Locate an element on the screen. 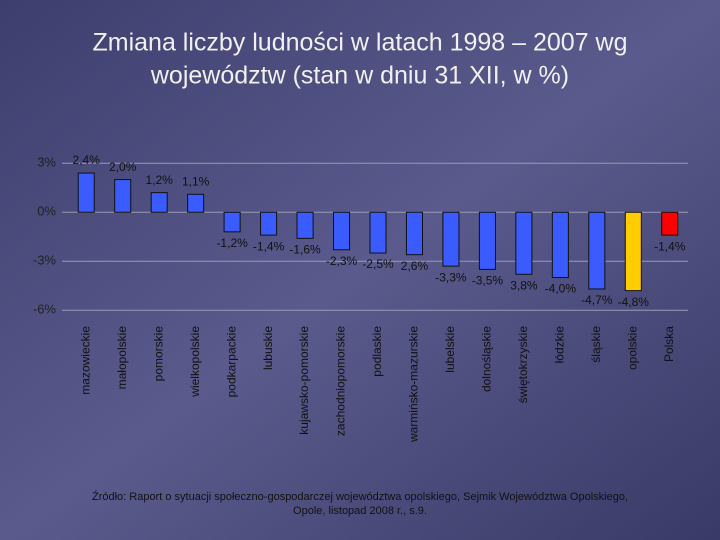  value-label: 1,1% is located at coordinates (196, 181).